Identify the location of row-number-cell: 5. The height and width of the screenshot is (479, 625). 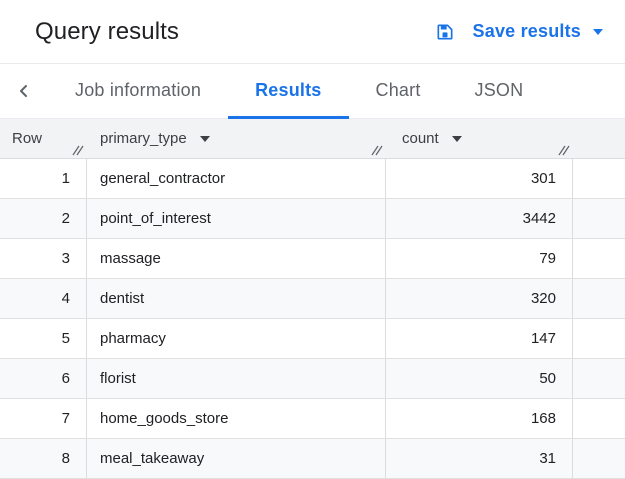
(43, 338).